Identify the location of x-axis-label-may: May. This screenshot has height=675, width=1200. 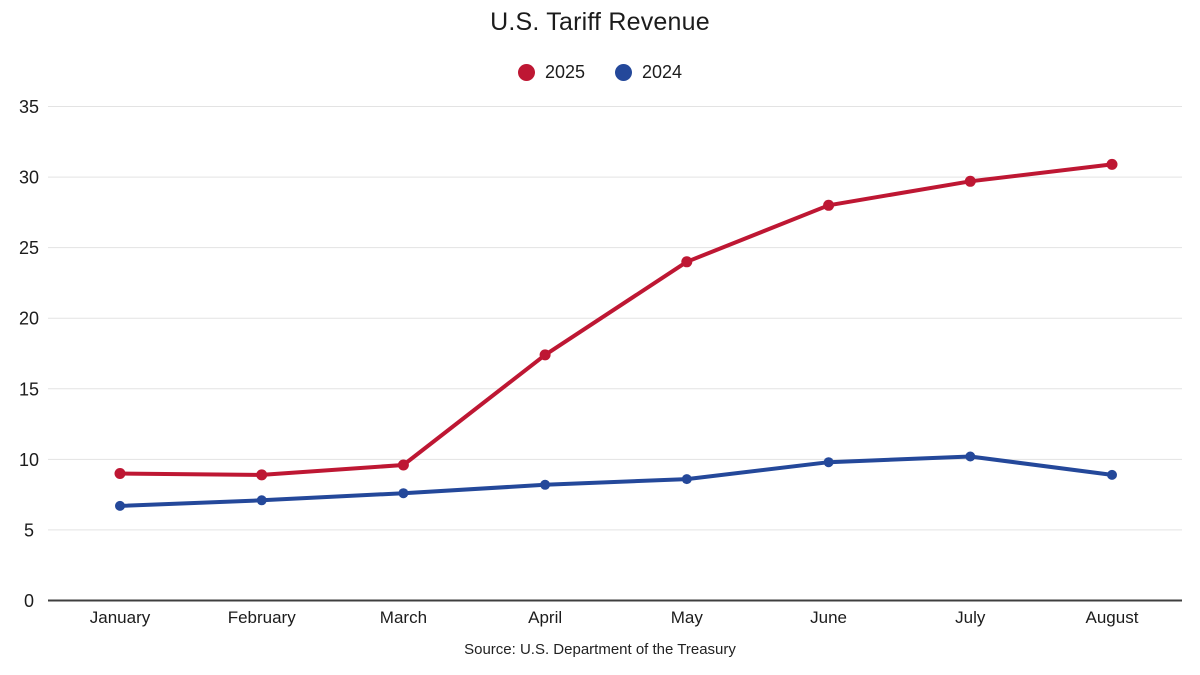
(687, 617).